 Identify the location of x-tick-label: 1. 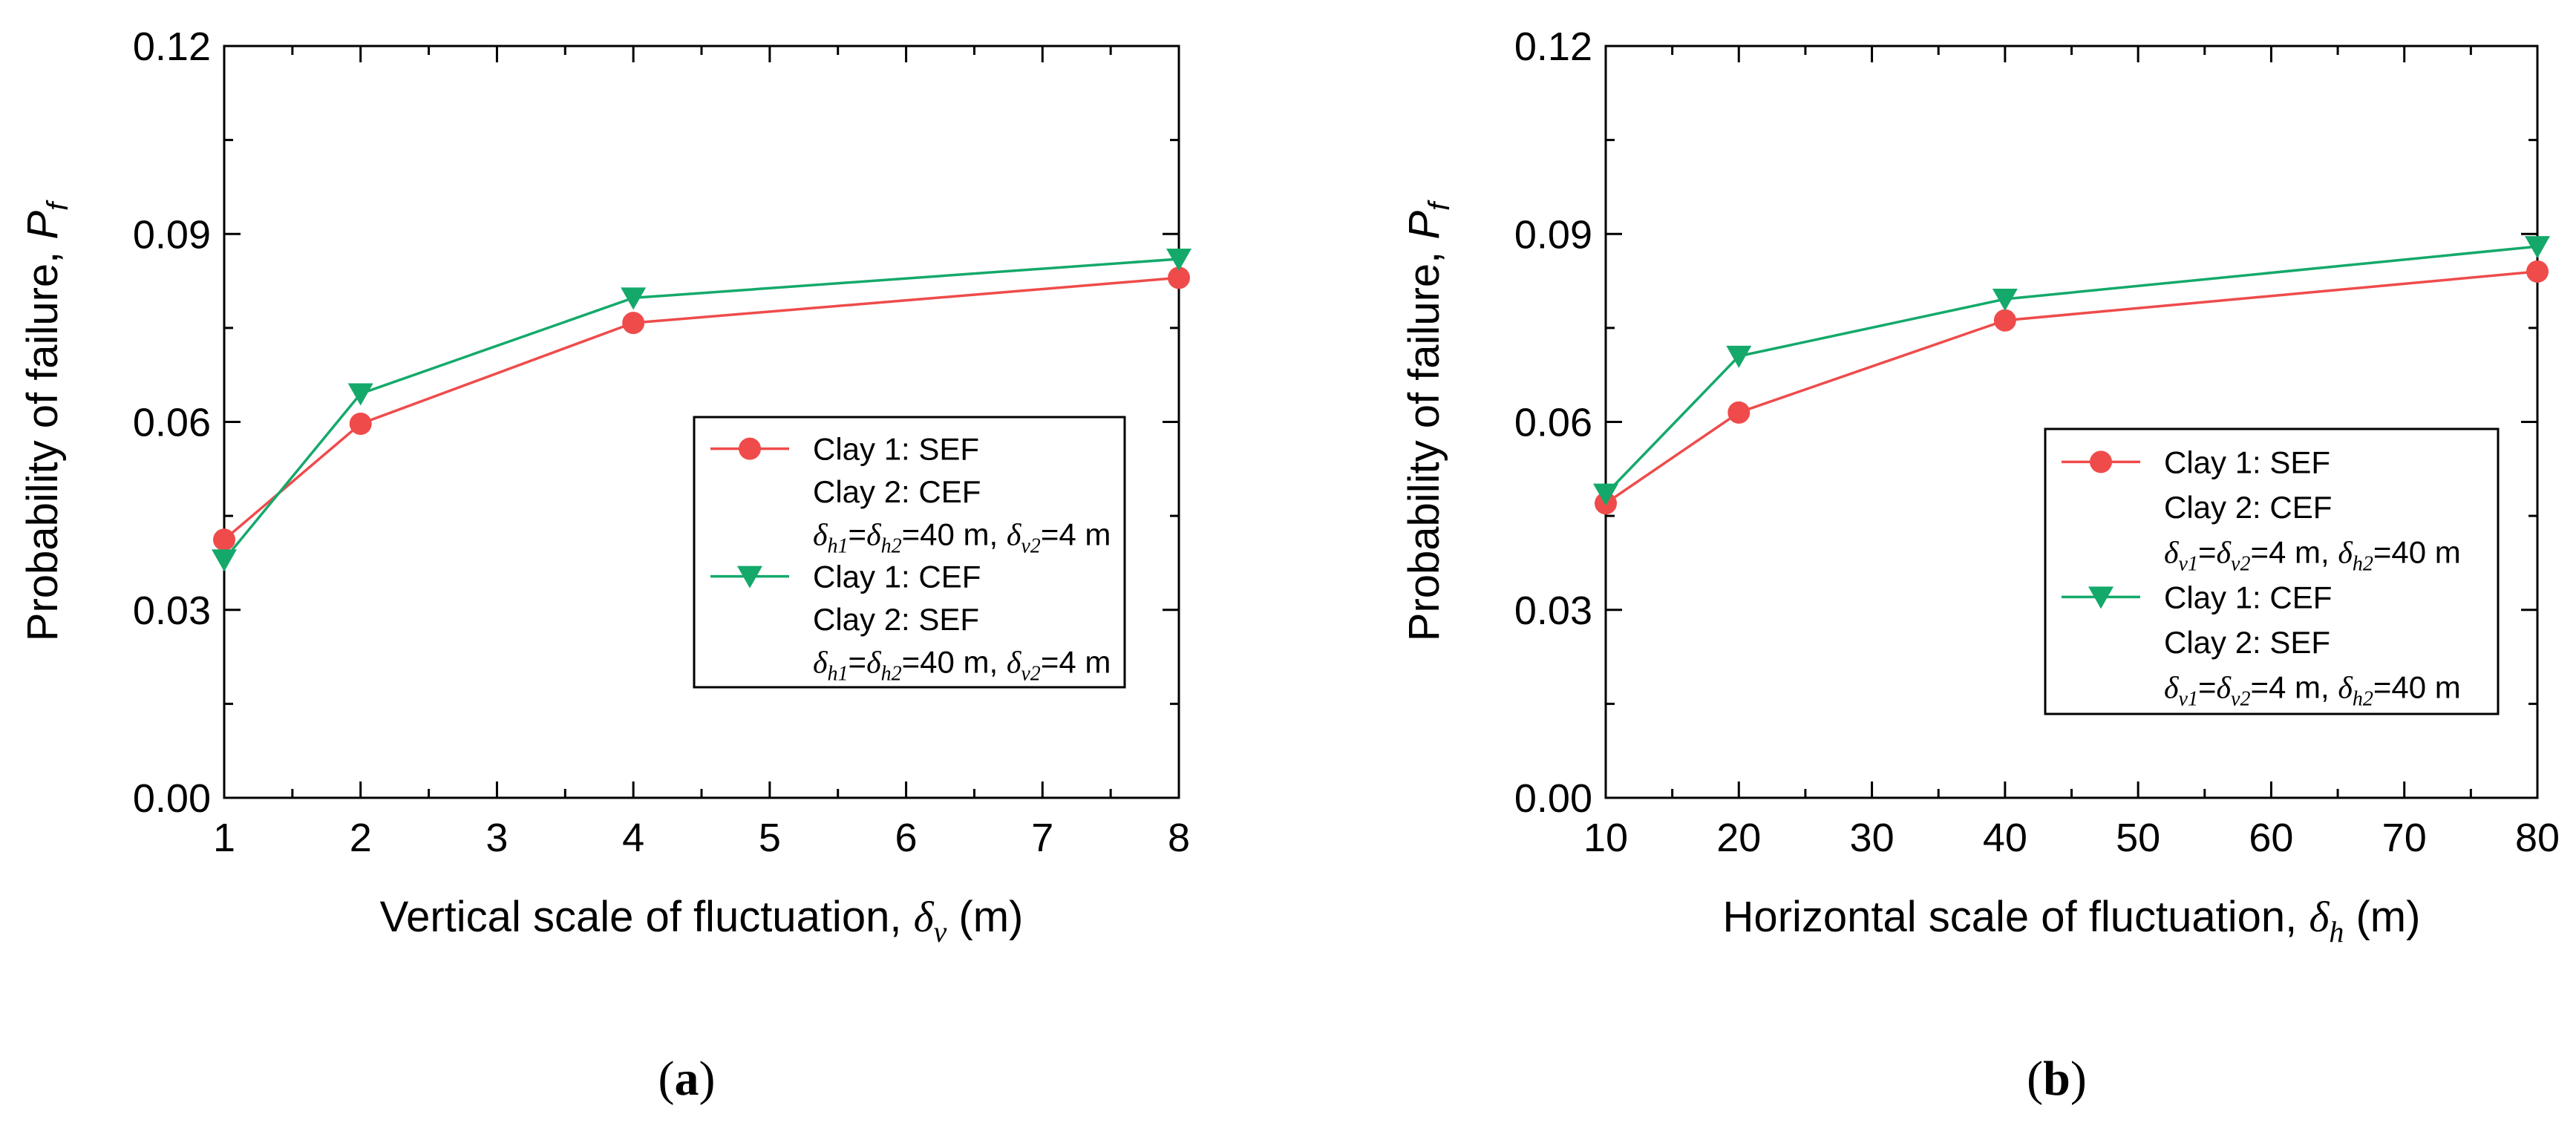
(224, 838).